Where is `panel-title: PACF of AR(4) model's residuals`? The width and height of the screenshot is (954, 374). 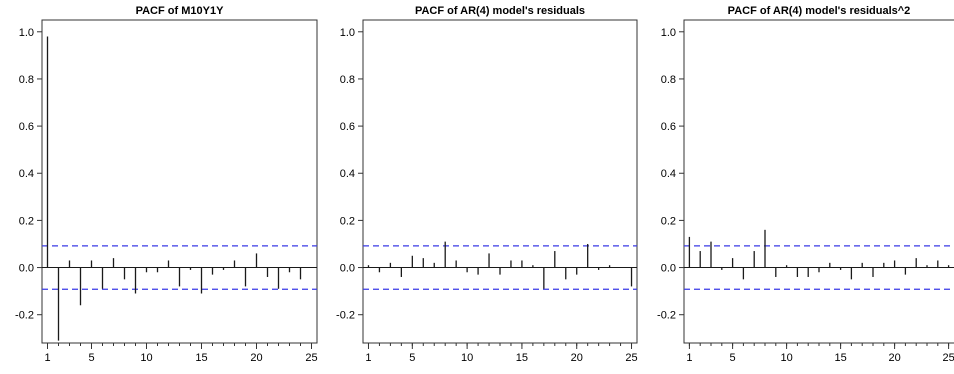
panel-title: PACF of AR(4) model's residuals is located at coordinates (500, 11).